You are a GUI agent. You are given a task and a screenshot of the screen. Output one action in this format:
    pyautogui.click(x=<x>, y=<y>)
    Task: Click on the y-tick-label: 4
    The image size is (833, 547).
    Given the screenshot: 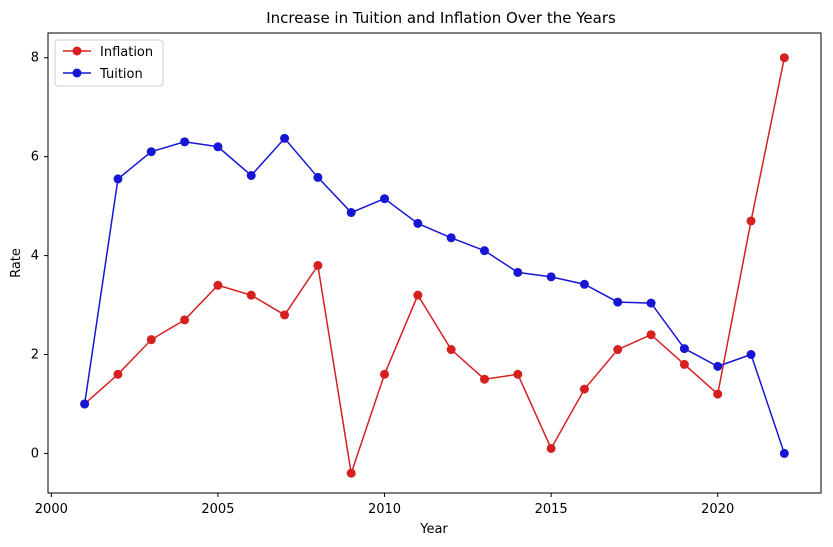 What is the action you would take?
    pyautogui.click(x=35, y=256)
    